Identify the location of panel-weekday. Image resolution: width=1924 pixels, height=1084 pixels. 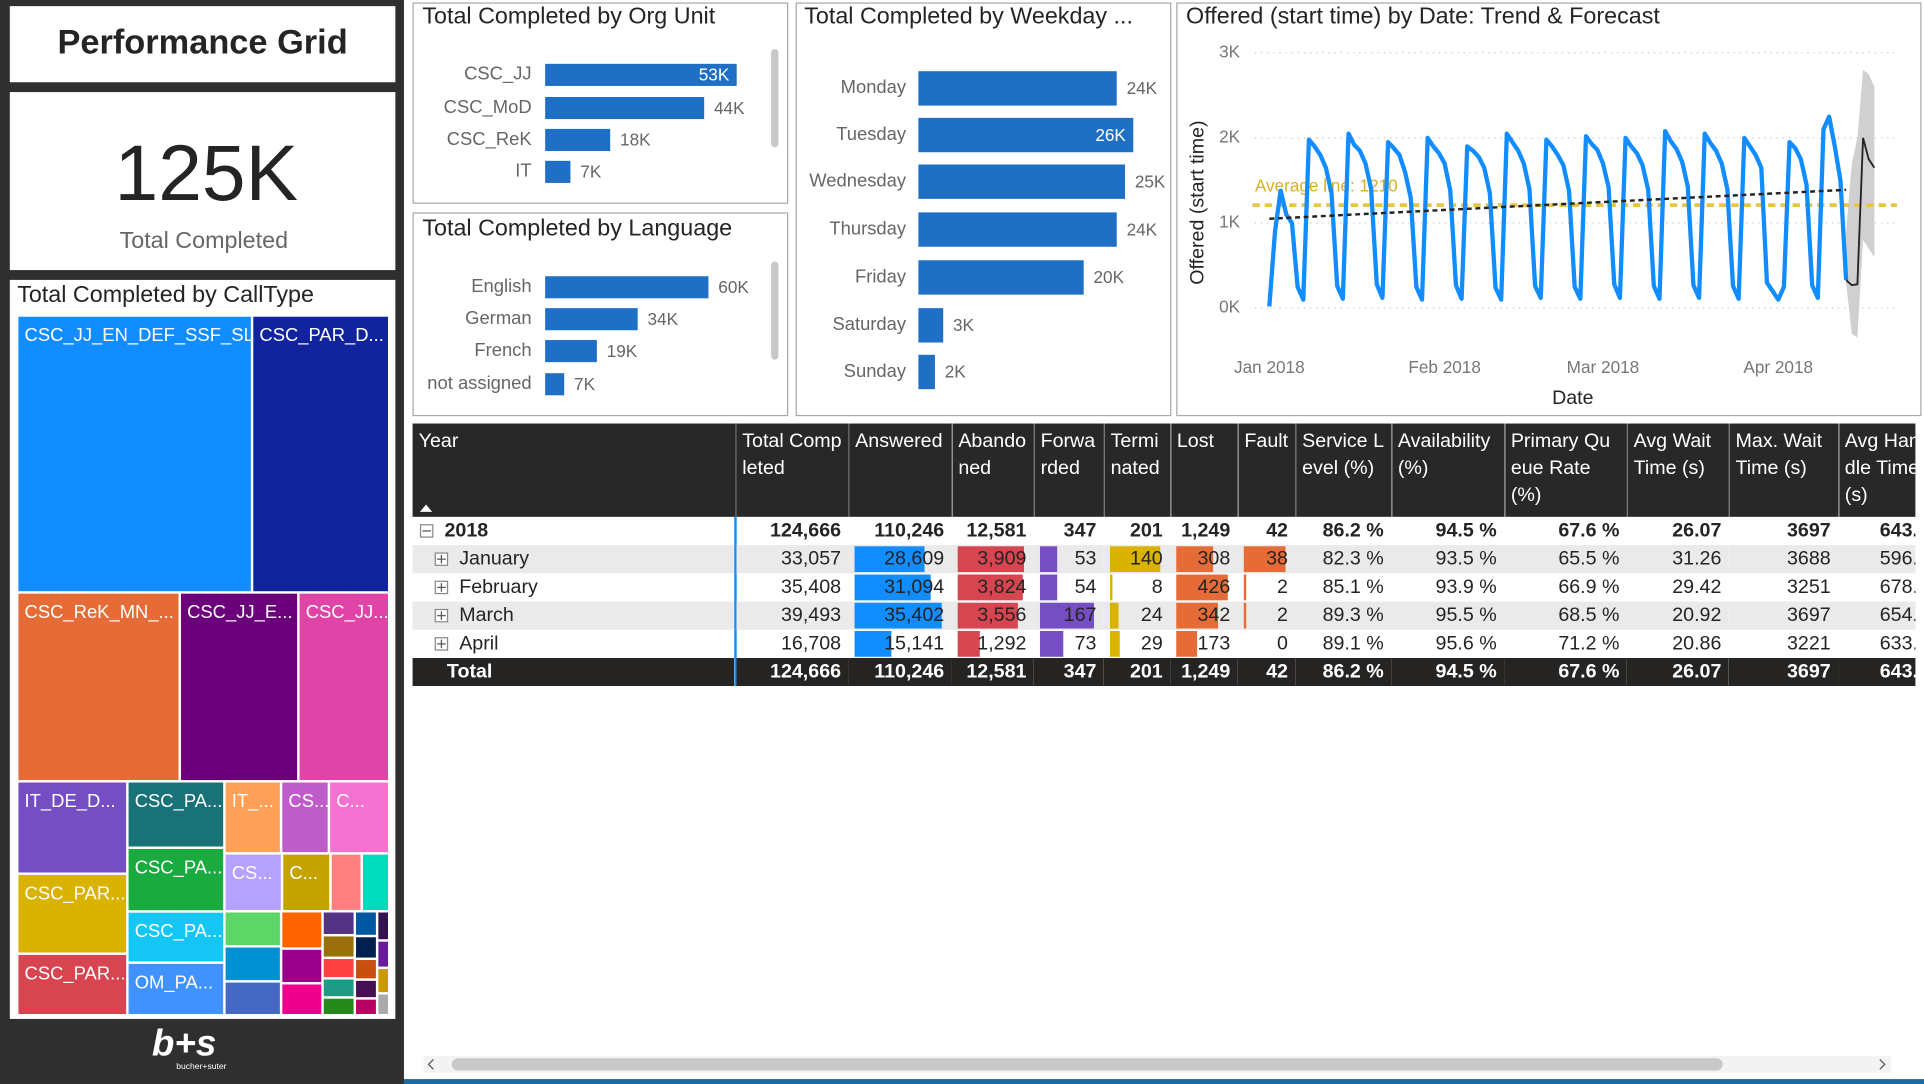
(983, 209).